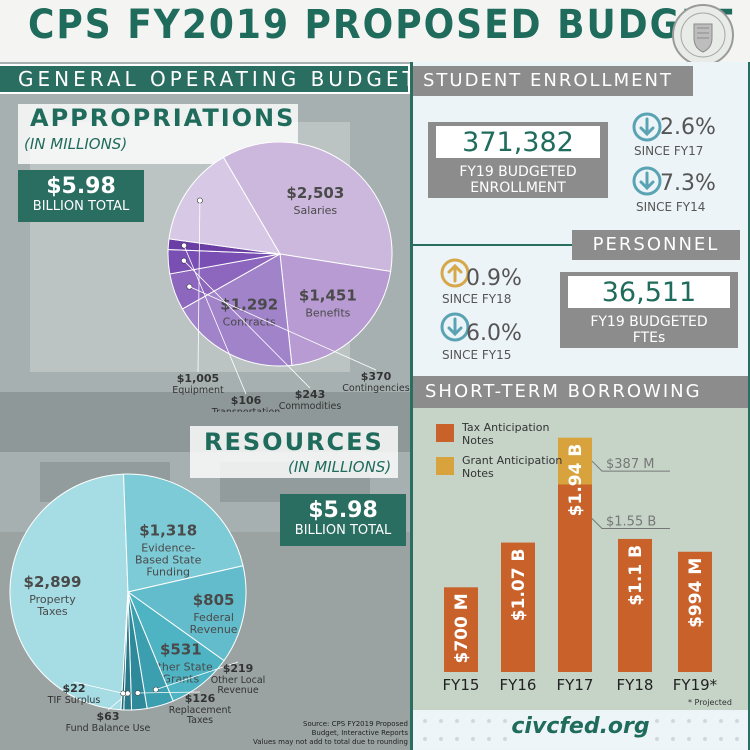 Image resolution: width=750 pixels, height=750 pixels. What do you see at coordinates (168, 572) in the screenshot?
I see `pie-category-label: Funding` at bounding box center [168, 572].